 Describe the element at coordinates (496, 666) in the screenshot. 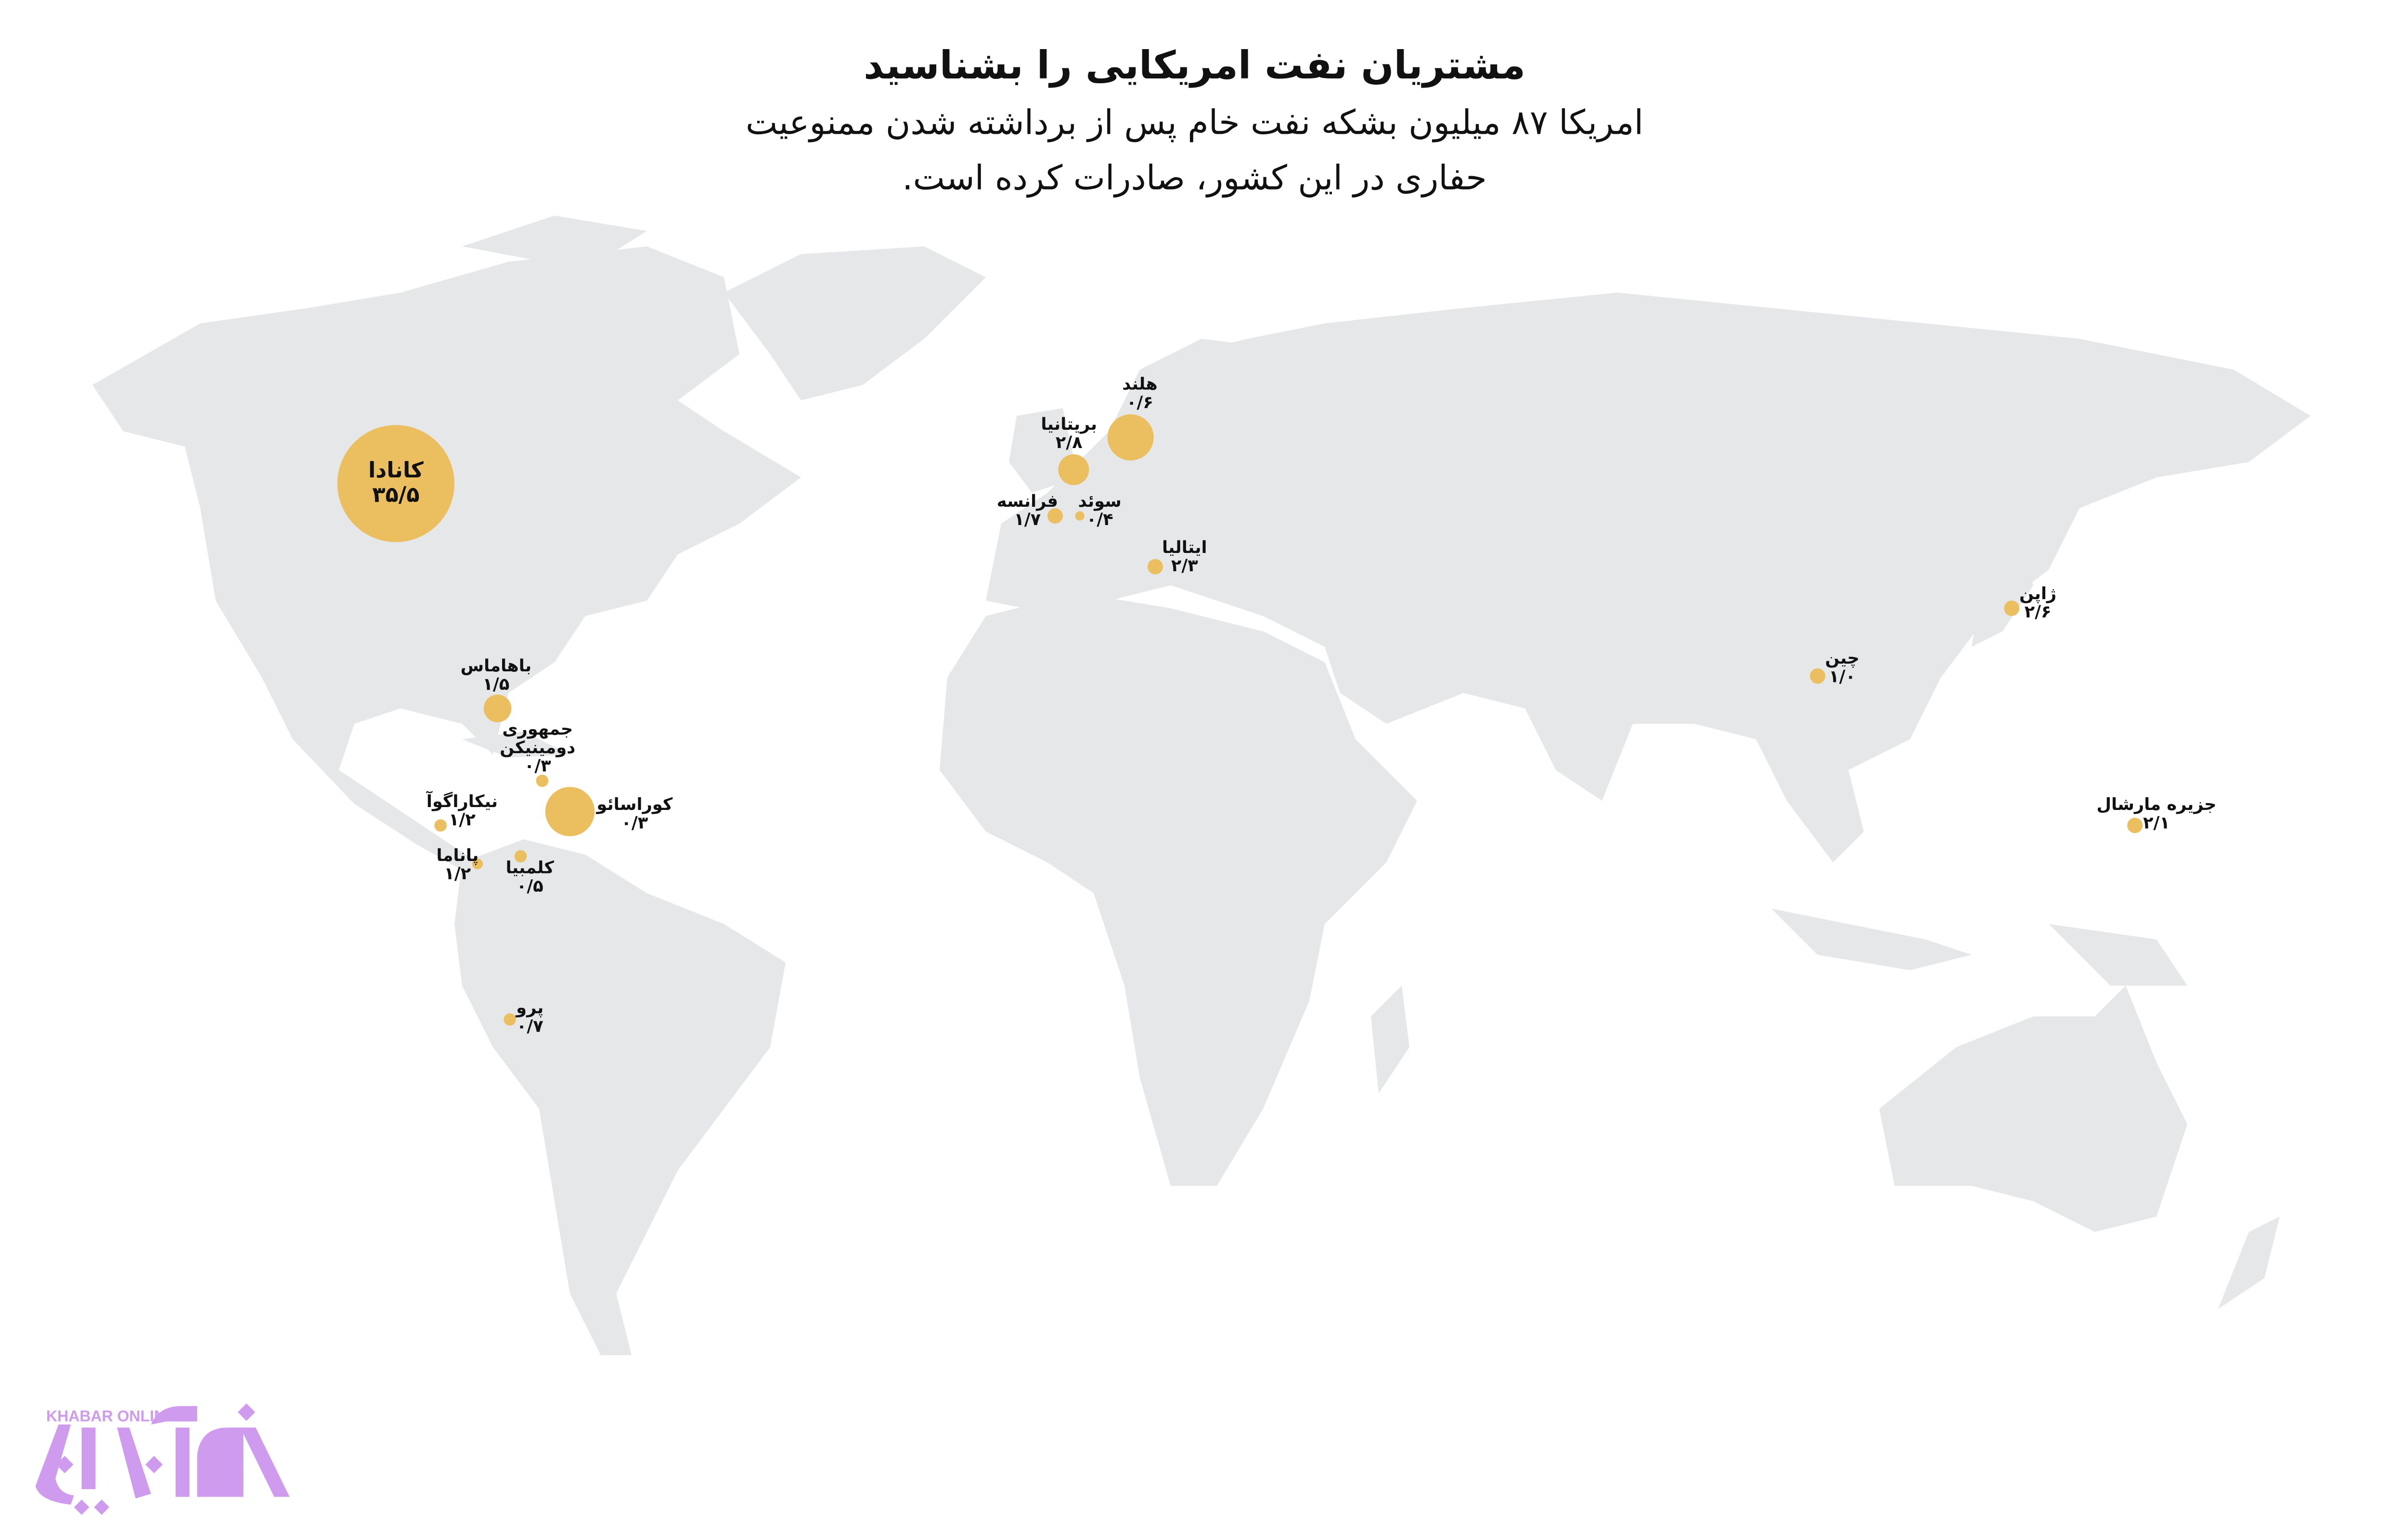

I see `country-name: باهاماس` at that location.